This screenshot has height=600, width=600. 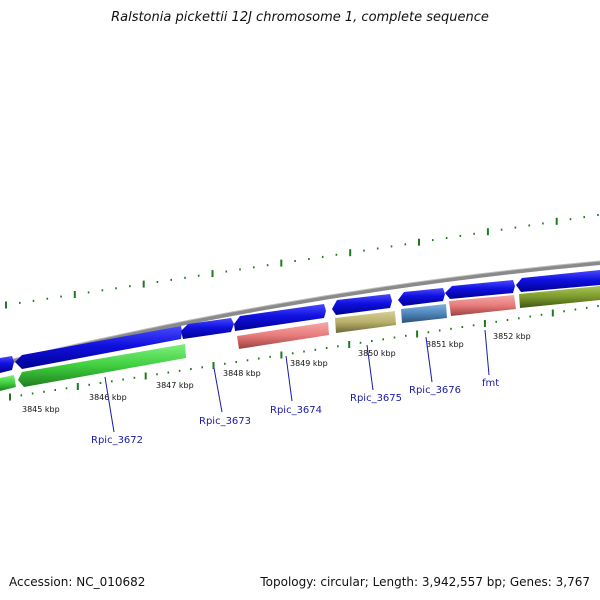 I want to click on gene-label-rpic-3675: Rpic_3675, so click(x=376, y=398).